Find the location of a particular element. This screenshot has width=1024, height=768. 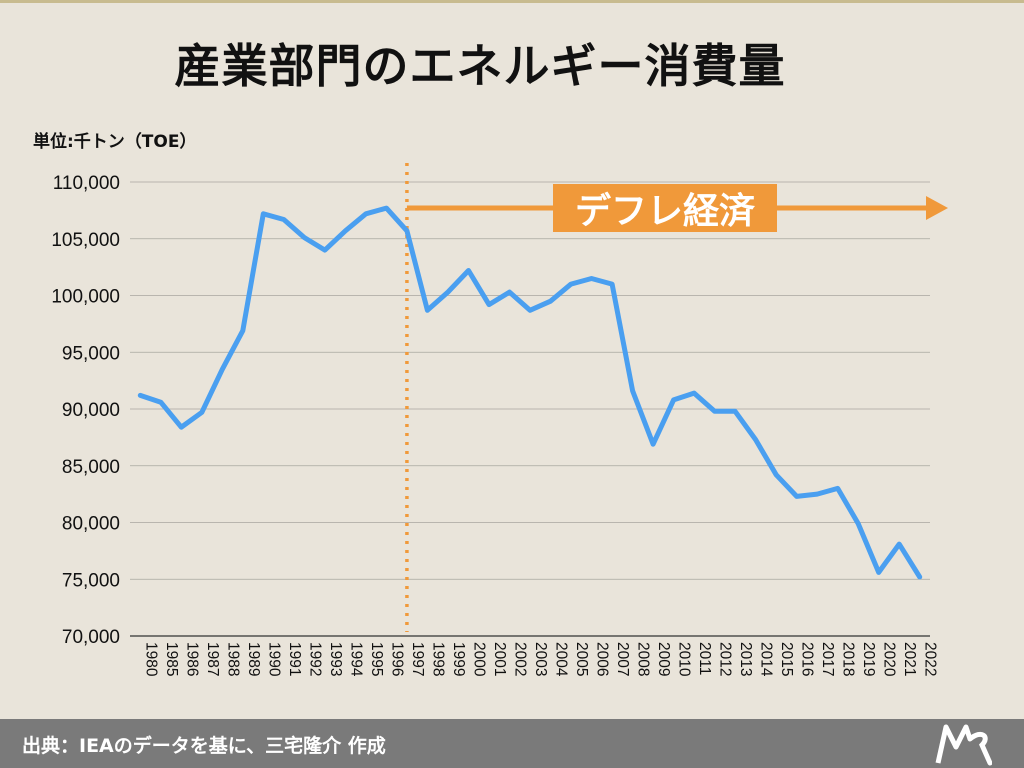

unit-label: 単位:千トン（TOE） is located at coordinates (115, 142).